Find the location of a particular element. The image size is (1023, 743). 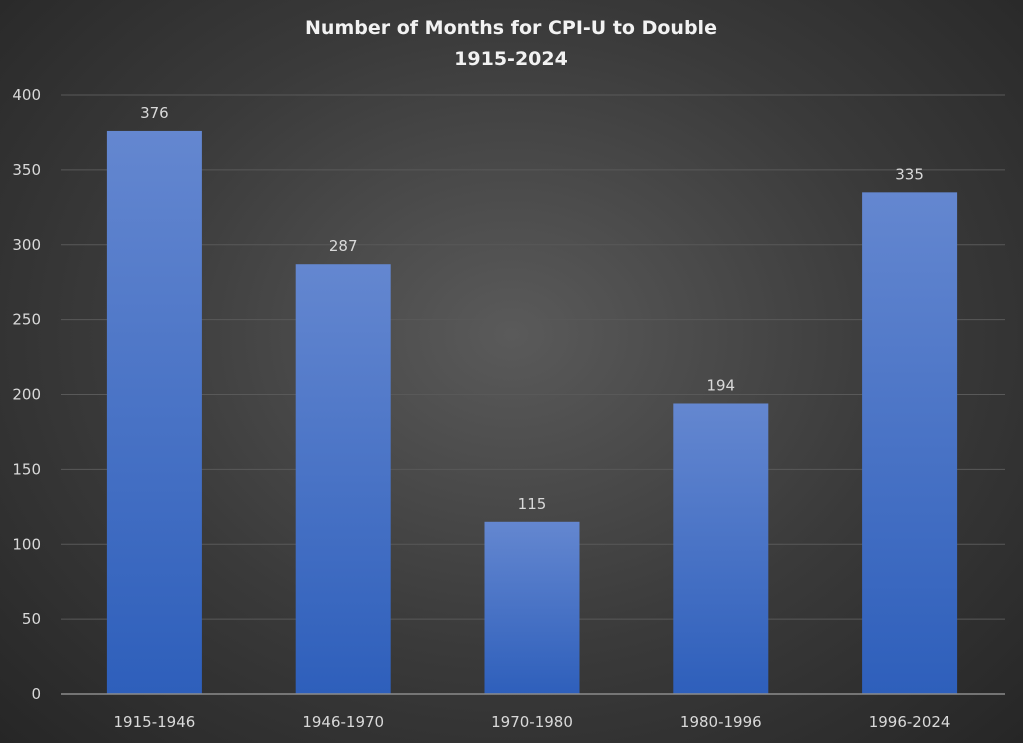

x-tick-label: 1915-1946 is located at coordinates (155, 722).